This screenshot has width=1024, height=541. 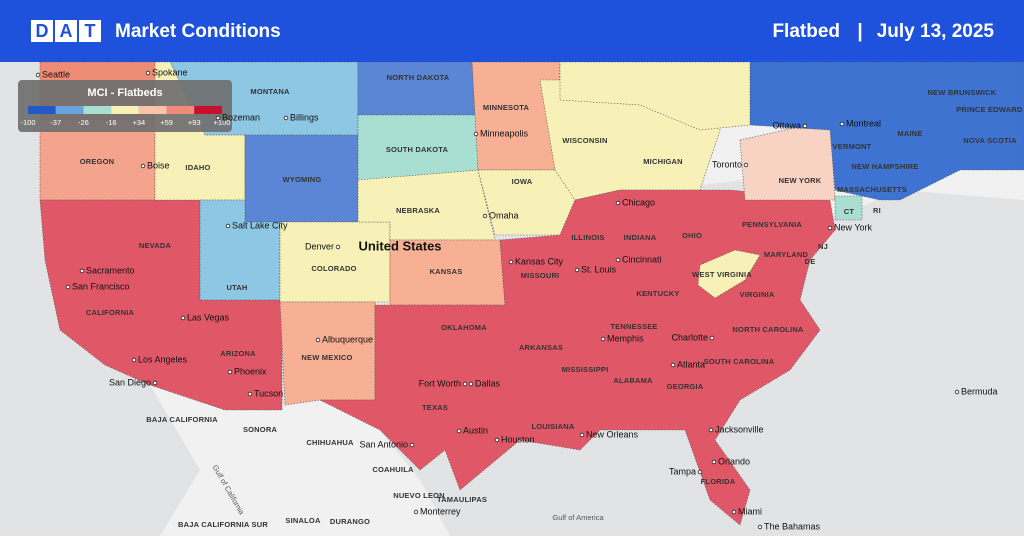 What do you see at coordinates (800, 180) in the screenshot?
I see `region-label: NEW YORK` at bounding box center [800, 180].